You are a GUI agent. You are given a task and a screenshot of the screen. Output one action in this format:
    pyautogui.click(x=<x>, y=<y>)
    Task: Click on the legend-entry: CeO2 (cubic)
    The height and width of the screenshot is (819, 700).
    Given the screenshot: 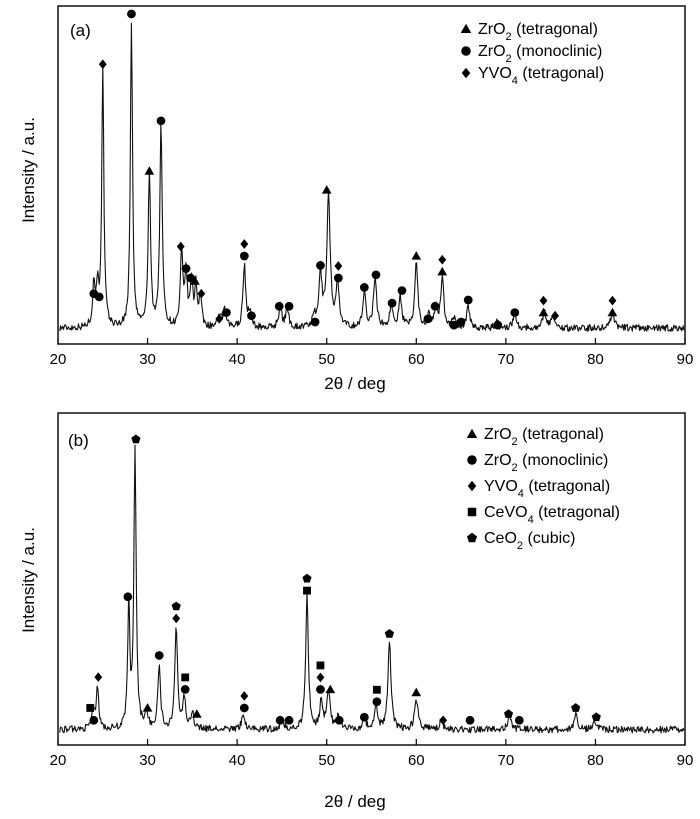 What is the action you would take?
    pyautogui.click(x=529, y=541)
    